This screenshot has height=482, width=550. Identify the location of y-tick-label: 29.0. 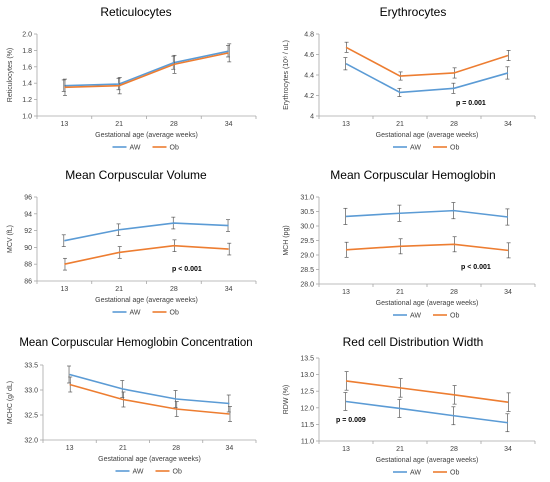
(307, 256).